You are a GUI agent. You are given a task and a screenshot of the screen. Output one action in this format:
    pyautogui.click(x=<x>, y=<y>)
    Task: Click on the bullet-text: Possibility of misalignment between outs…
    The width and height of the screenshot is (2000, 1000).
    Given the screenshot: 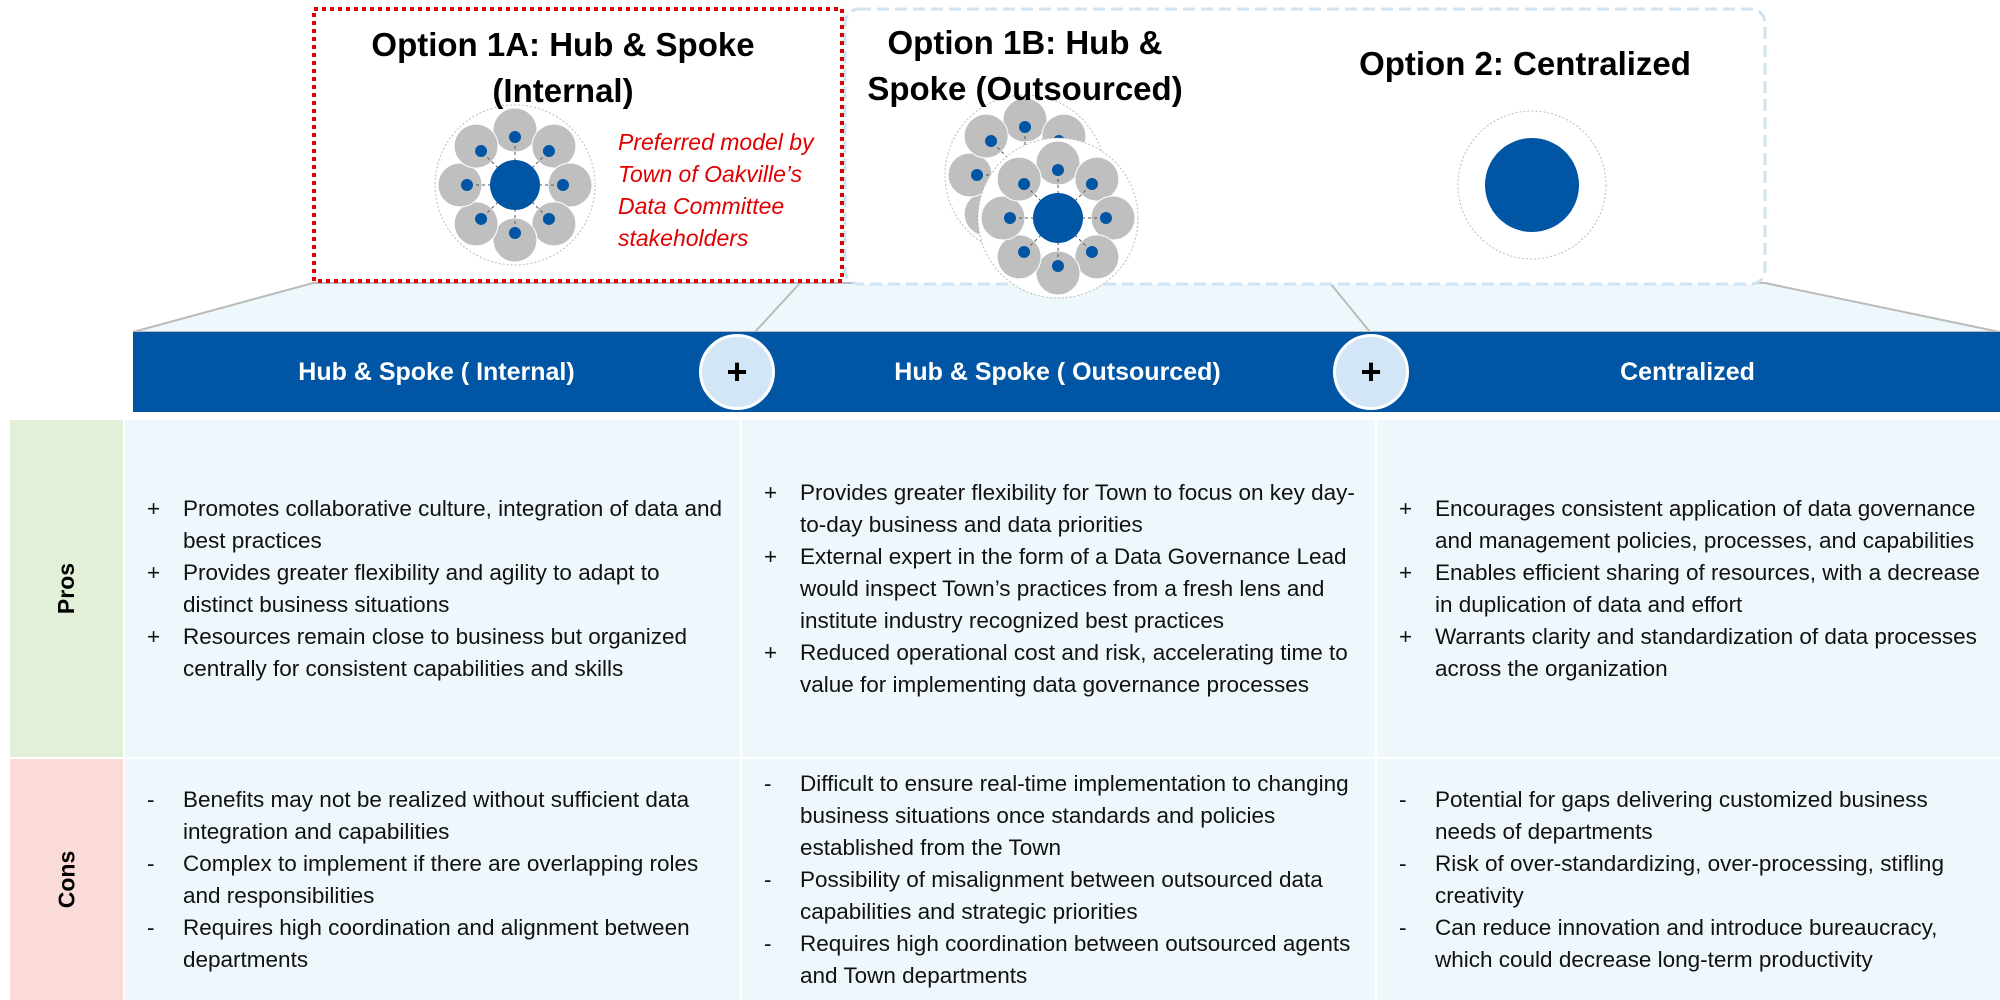 What is the action you would take?
    pyautogui.click(x=1061, y=895)
    